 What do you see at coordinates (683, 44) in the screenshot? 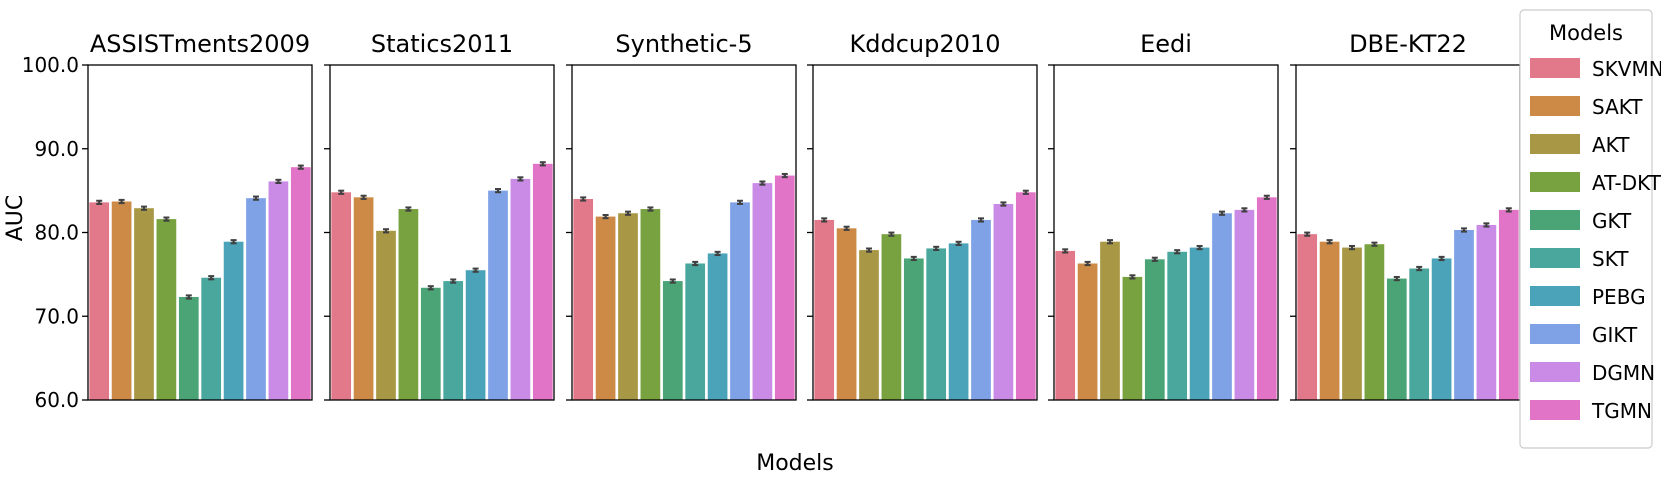
I see `panel-title: Synthetic-5` at bounding box center [683, 44].